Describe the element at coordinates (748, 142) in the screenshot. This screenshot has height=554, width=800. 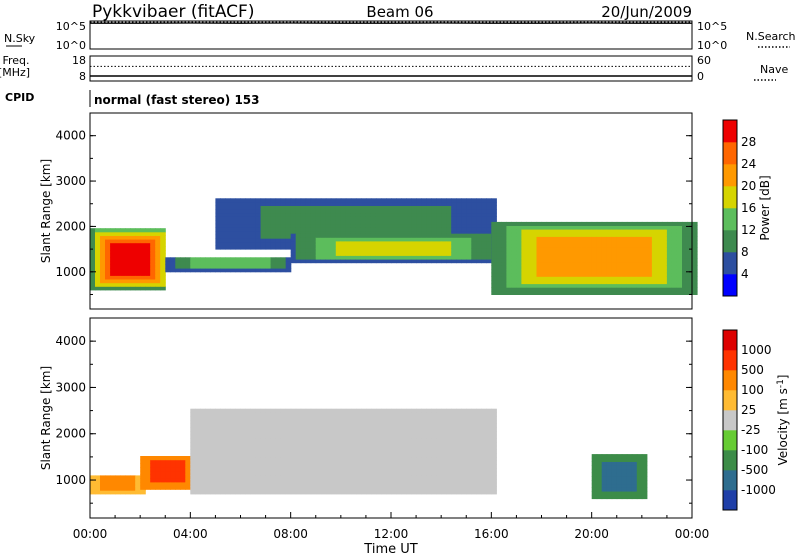
I see `colorbar-tick-label: 28` at that location.